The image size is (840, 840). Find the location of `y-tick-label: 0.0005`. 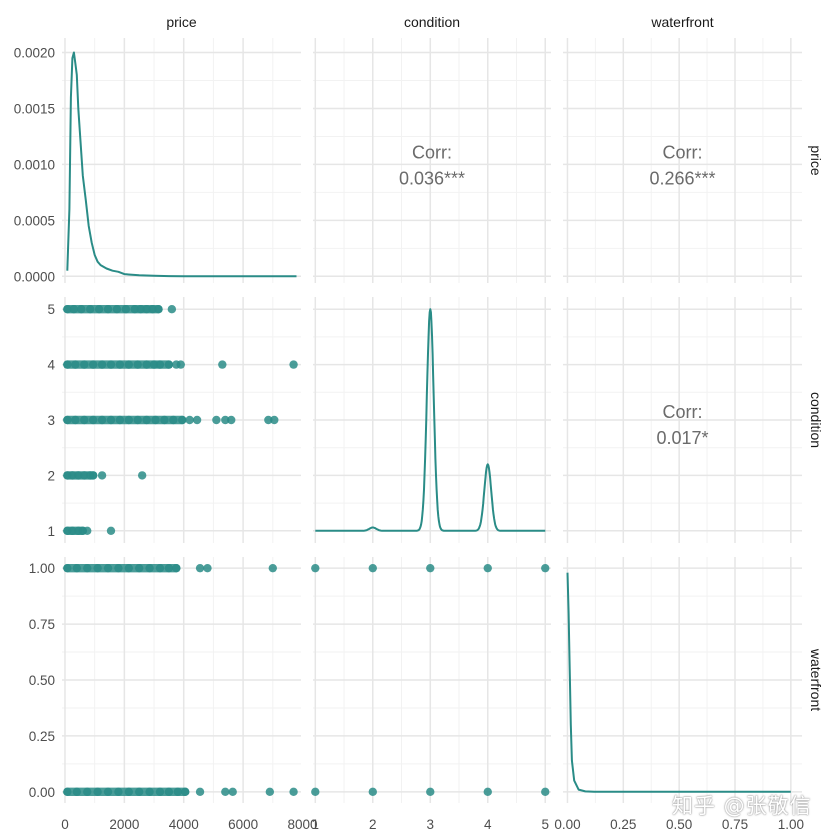

y-tick-label: 0.0005 is located at coordinates (34, 220).